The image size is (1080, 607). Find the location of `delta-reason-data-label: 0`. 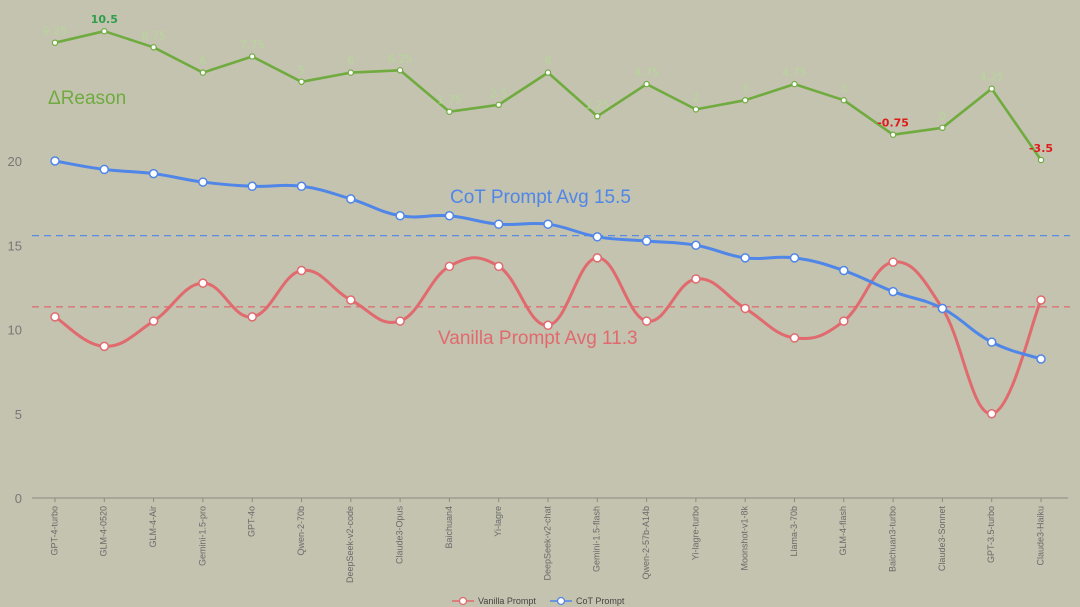

delta-reason-data-label: 0 is located at coordinates (942, 116).